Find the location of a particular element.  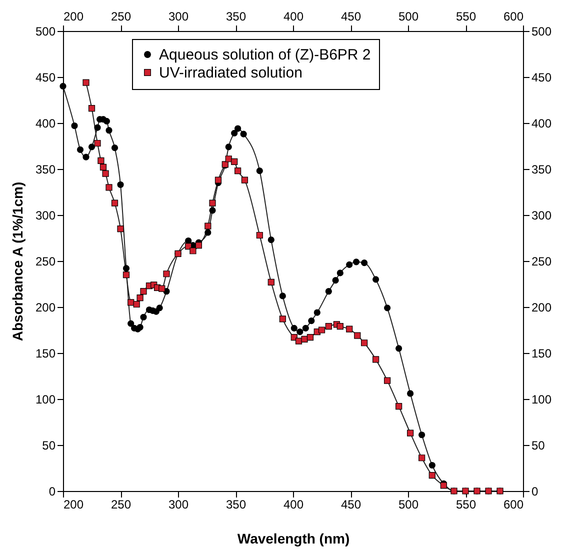

y-tick-label: 50 is located at coordinates (49, 445).